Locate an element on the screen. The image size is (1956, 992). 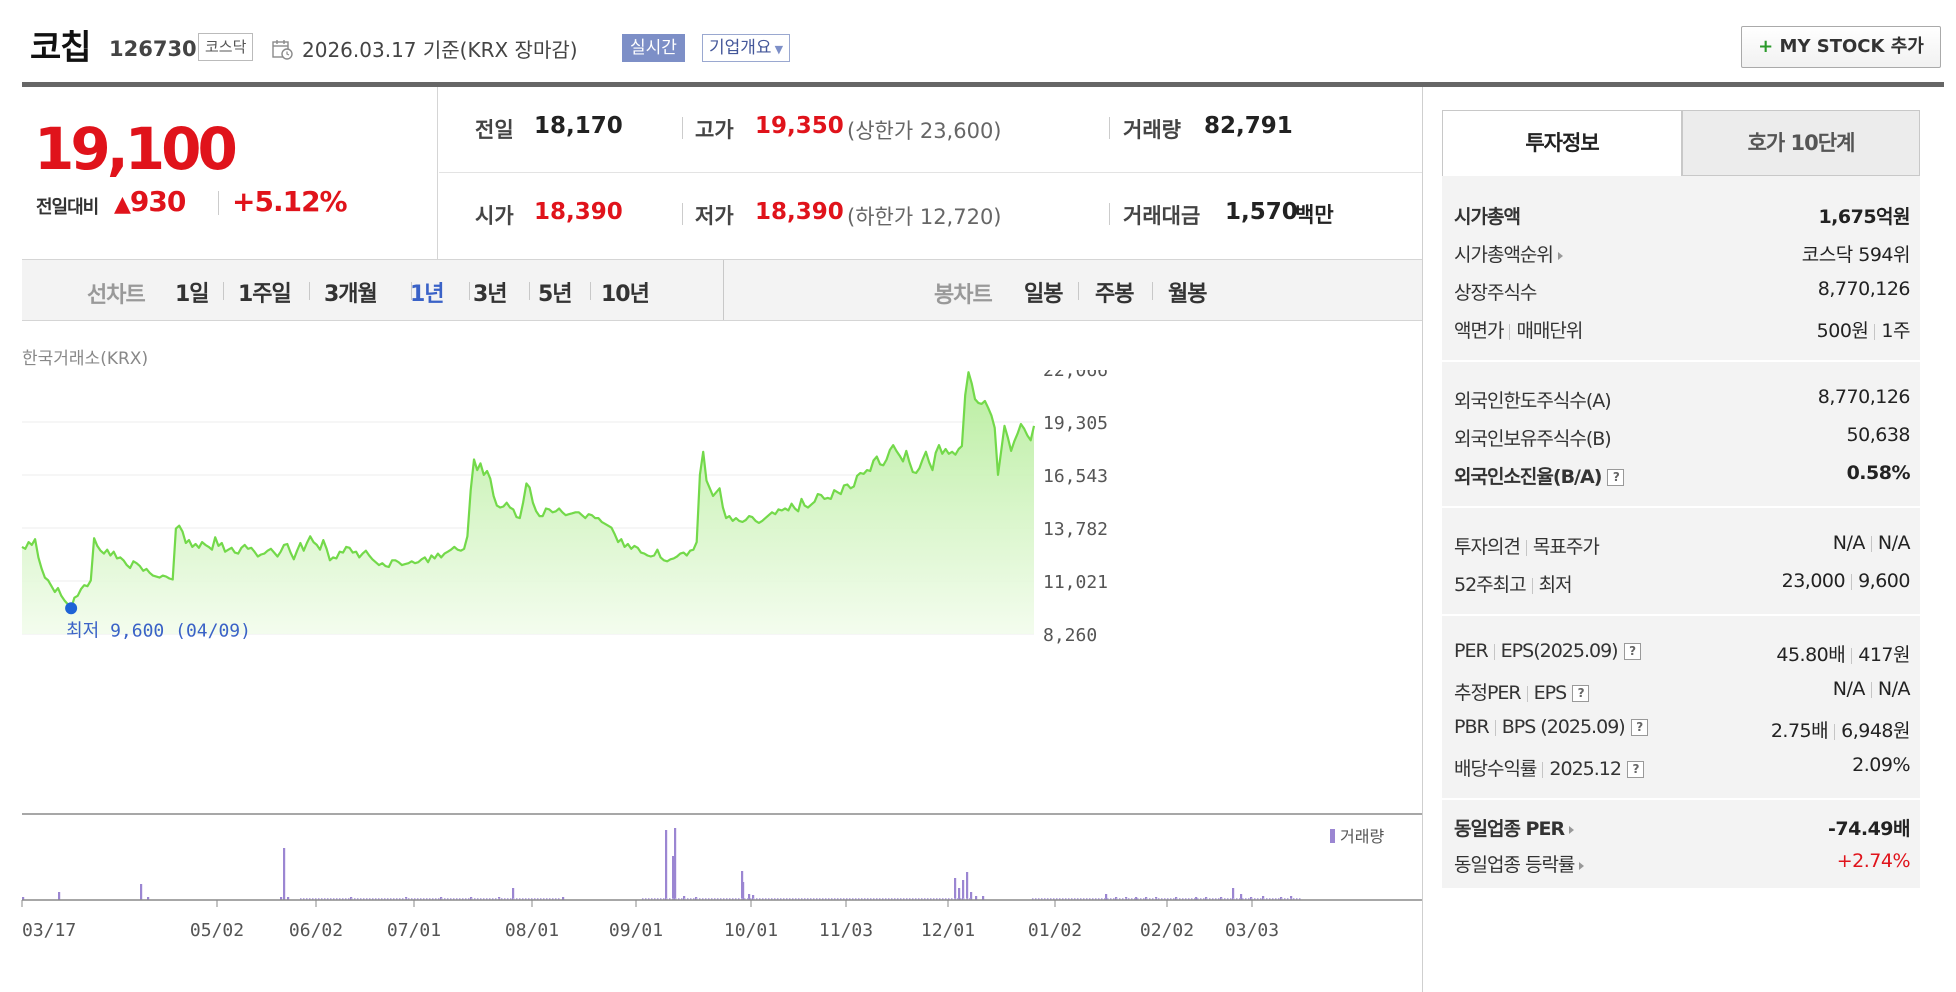
company-overview-label: 기업개요 is located at coordinates (740, 48).